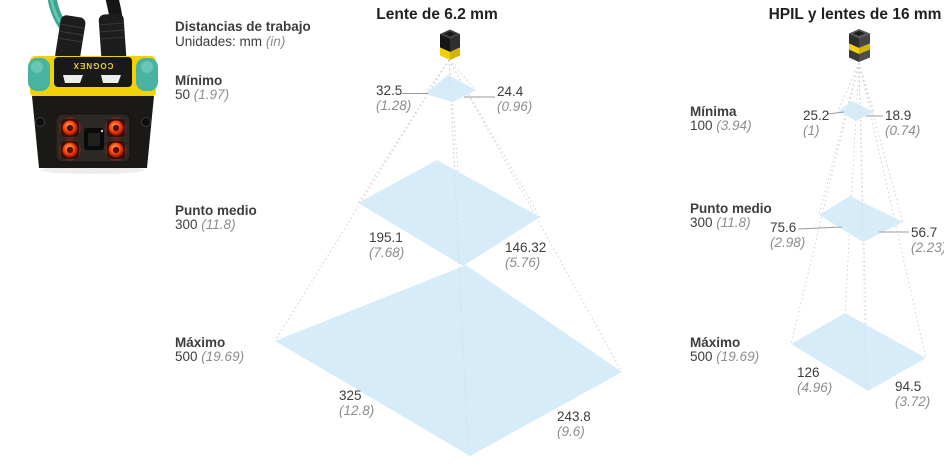  Describe the element at coordinates (211, 94) in the screenshot. I see `distance-inches: (1.97)` at that location.